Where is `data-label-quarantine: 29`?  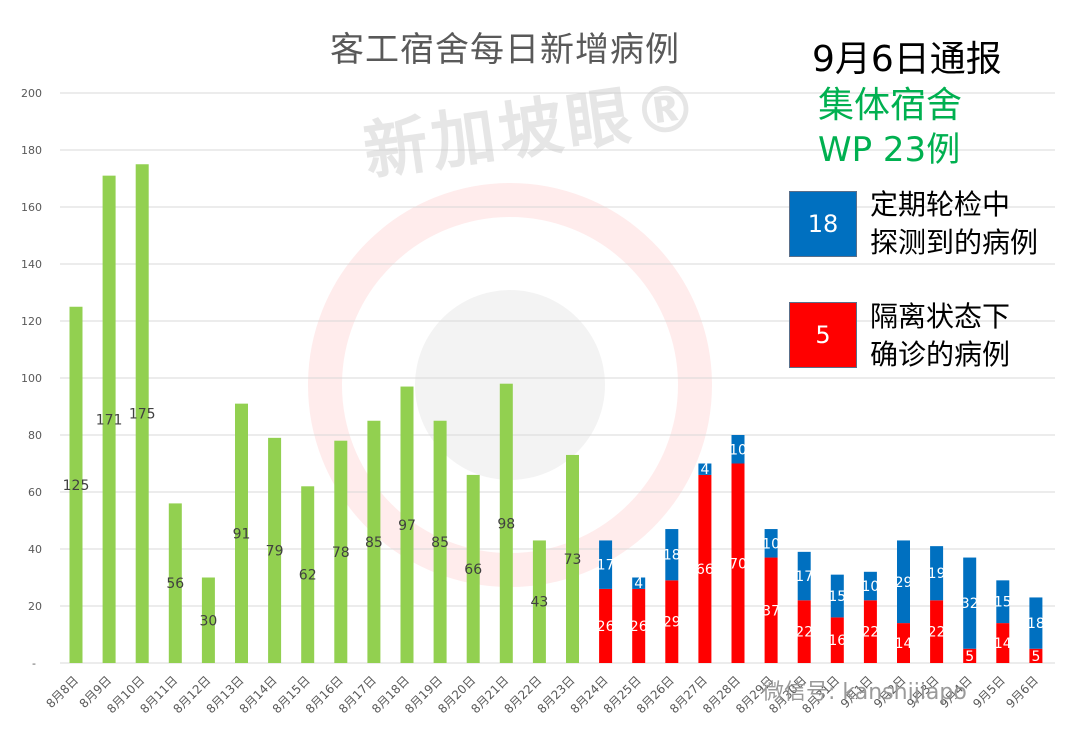 data-label-quarantine: 29 is located at coordinates (672, 623).